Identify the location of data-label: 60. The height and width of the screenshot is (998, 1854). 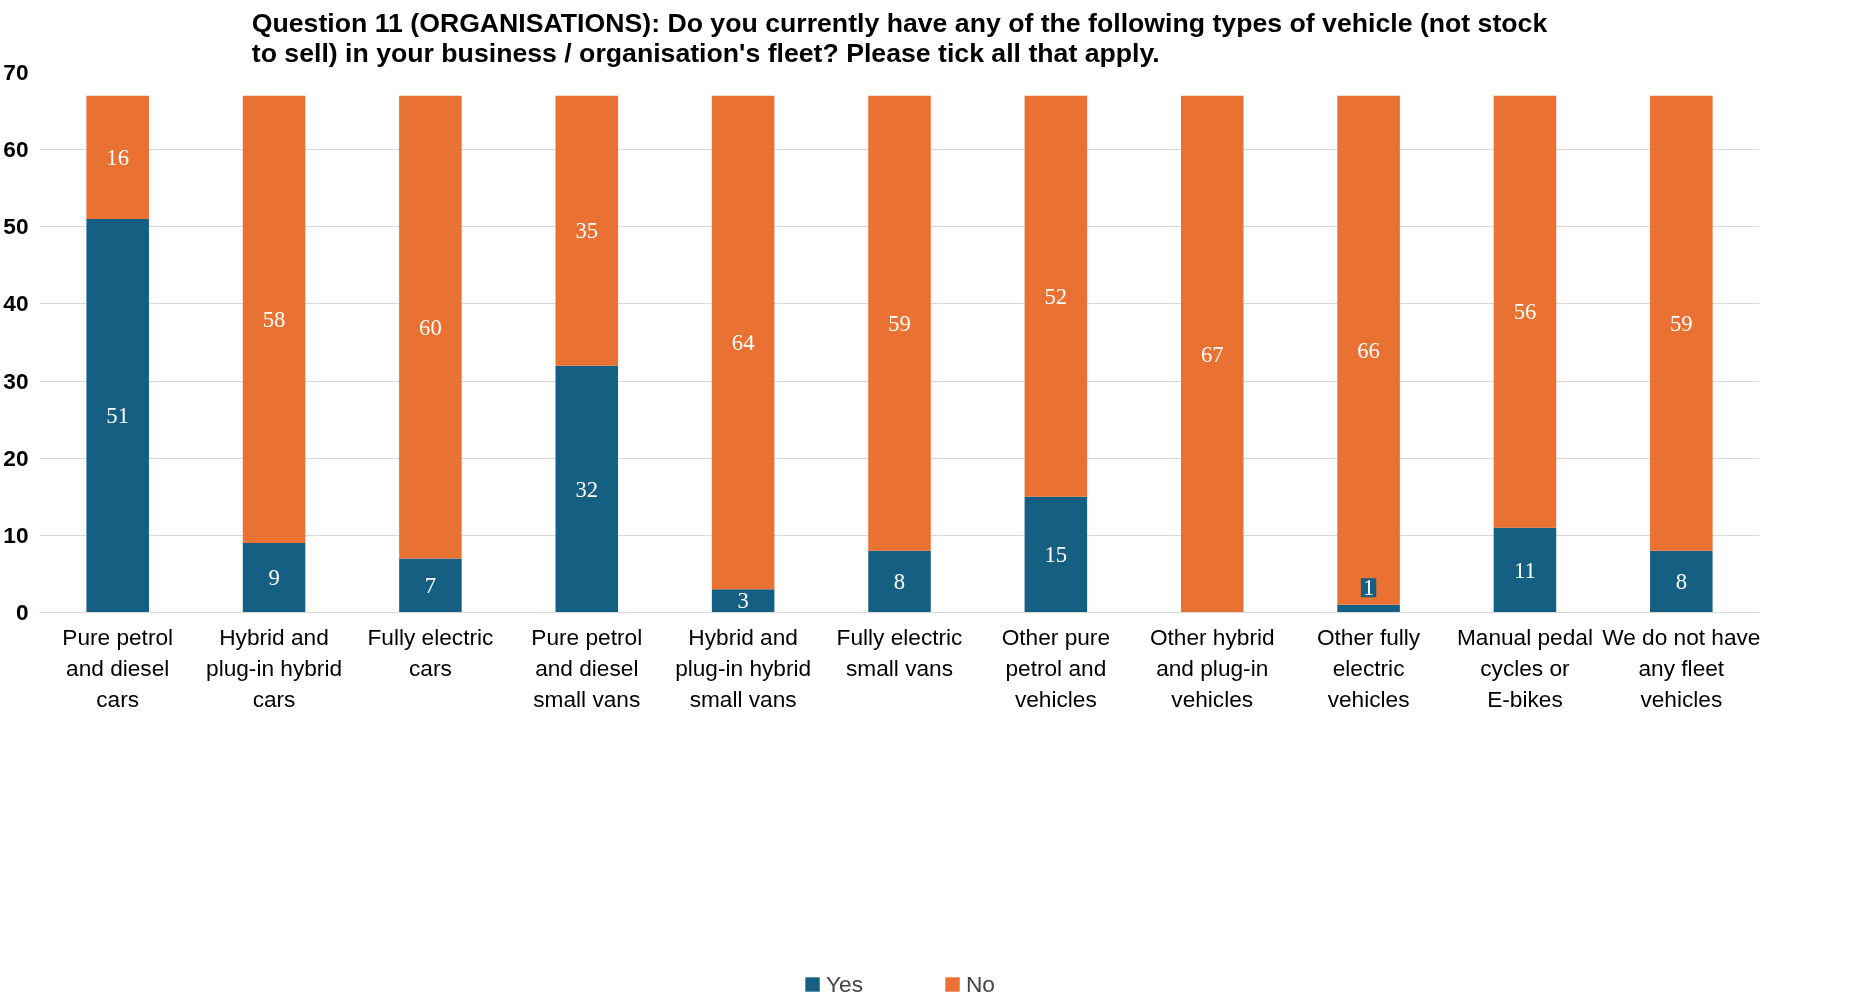
(430, 327).